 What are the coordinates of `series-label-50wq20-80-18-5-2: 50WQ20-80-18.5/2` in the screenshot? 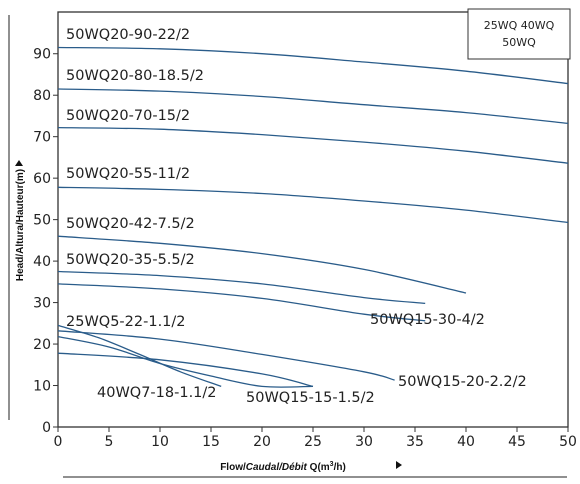 It's located at (135, 76).